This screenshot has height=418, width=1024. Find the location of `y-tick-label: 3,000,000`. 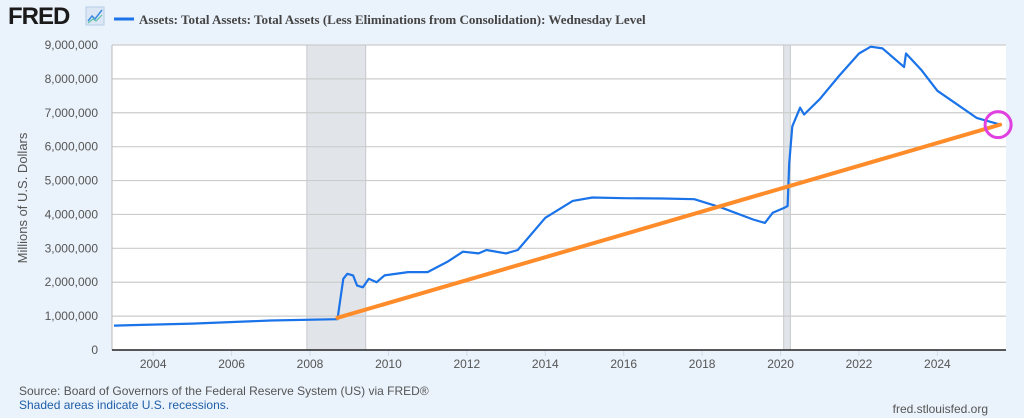

y-tick-label: 3,000,000 is located at coordinates (72, 248).